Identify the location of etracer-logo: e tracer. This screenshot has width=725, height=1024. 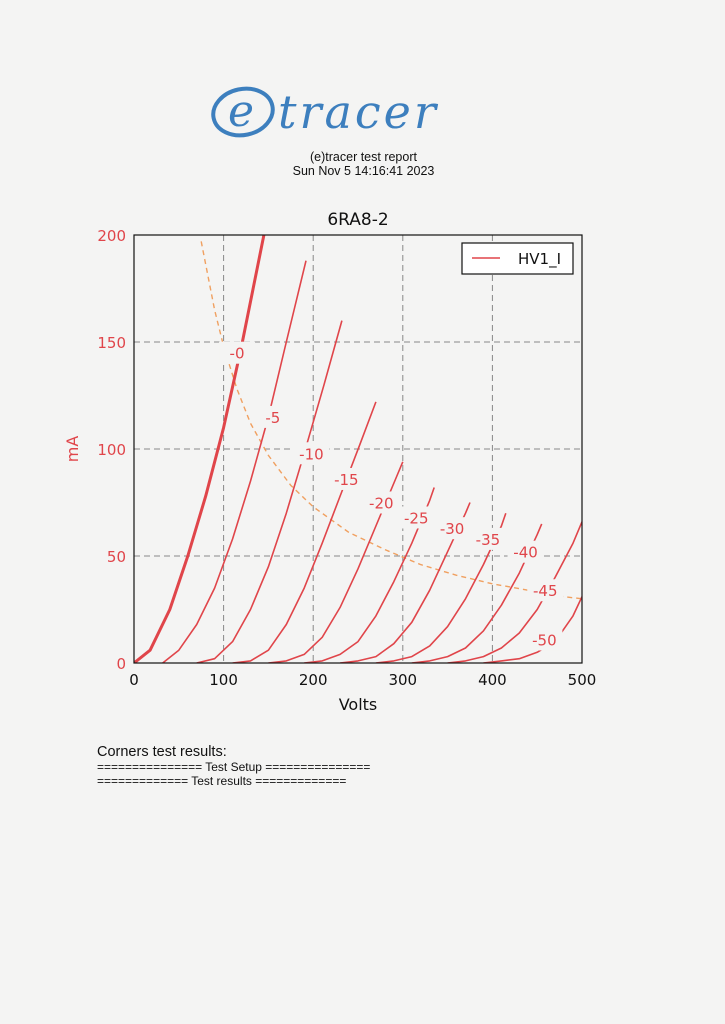
(325, 112).